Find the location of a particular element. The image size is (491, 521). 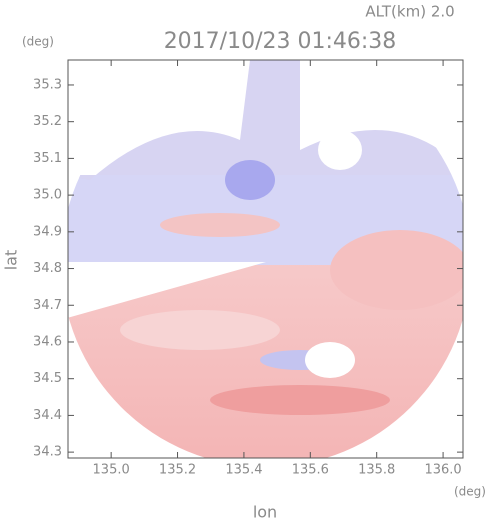

y-axis-label: lat is located at coordinates (11, 260).